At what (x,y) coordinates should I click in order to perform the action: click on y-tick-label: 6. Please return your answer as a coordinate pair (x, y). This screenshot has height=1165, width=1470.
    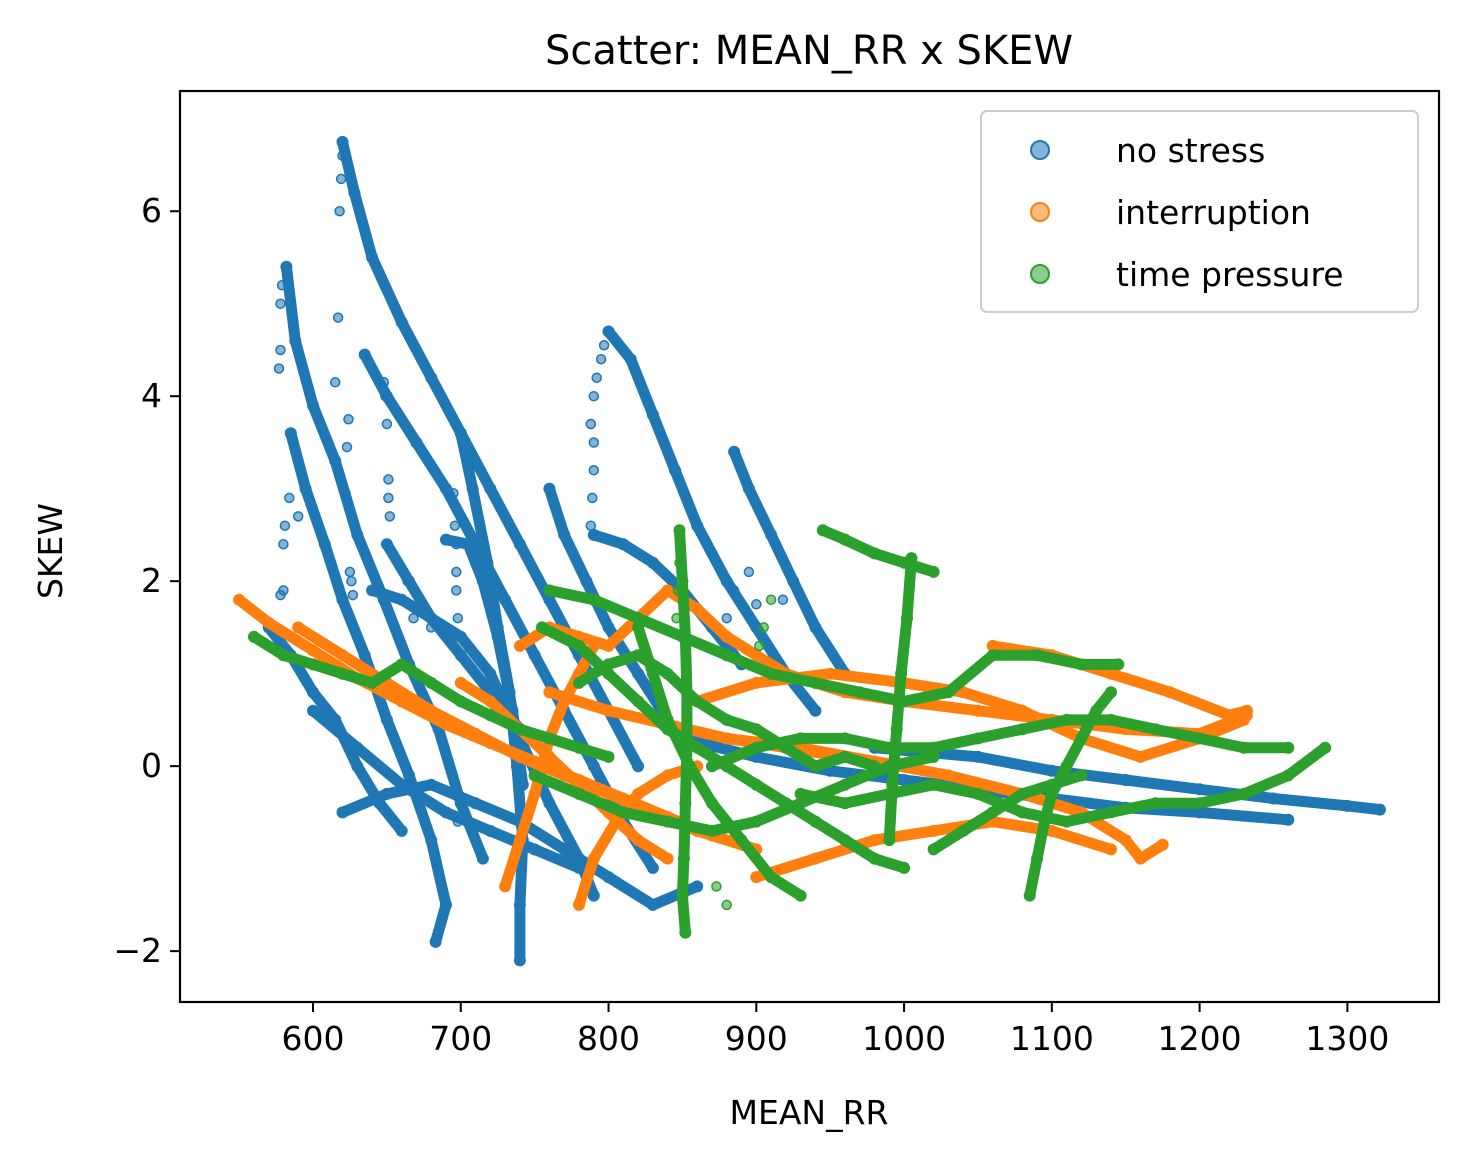
    Looking at the image, I should click on (151, 210).